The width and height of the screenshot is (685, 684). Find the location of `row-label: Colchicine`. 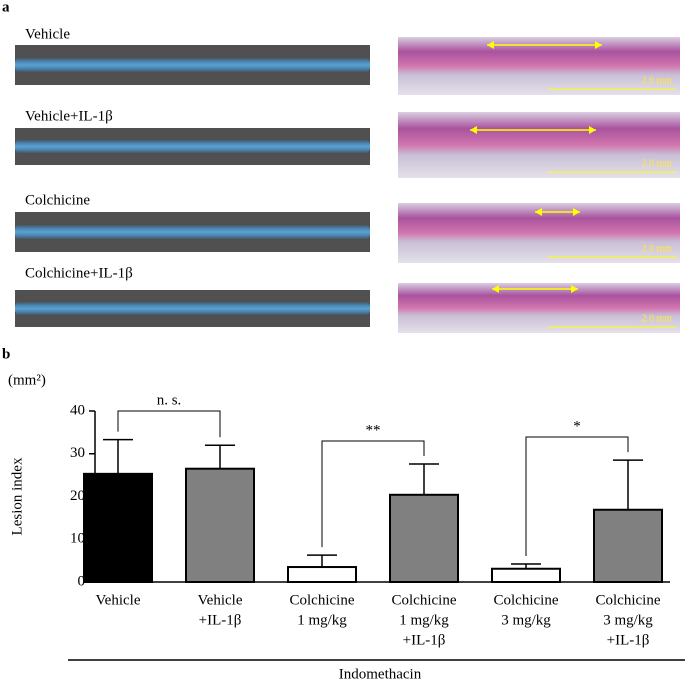

row-label: Colchicine is located at coordinates (57, 200).